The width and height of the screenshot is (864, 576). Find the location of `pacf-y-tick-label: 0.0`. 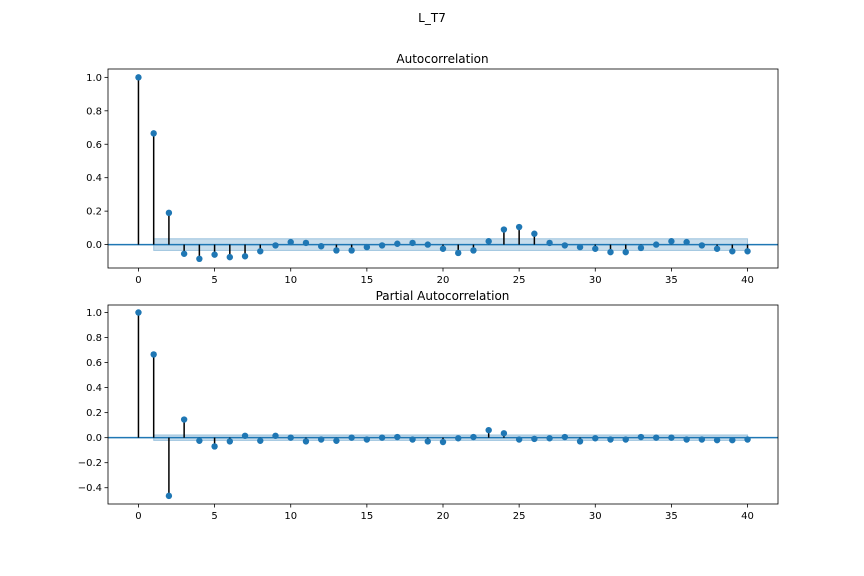

pacf-y-tick-label: 0.0 is located at coordinates (94, 438).